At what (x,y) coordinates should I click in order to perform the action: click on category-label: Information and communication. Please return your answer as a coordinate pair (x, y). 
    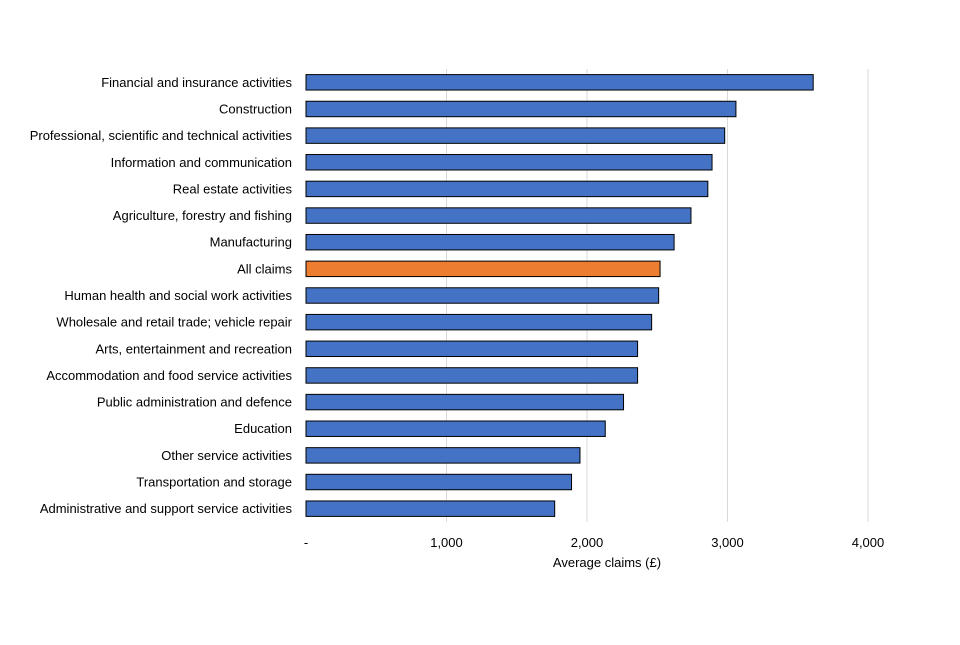
    Looking at the image, I should click on (201, 162).